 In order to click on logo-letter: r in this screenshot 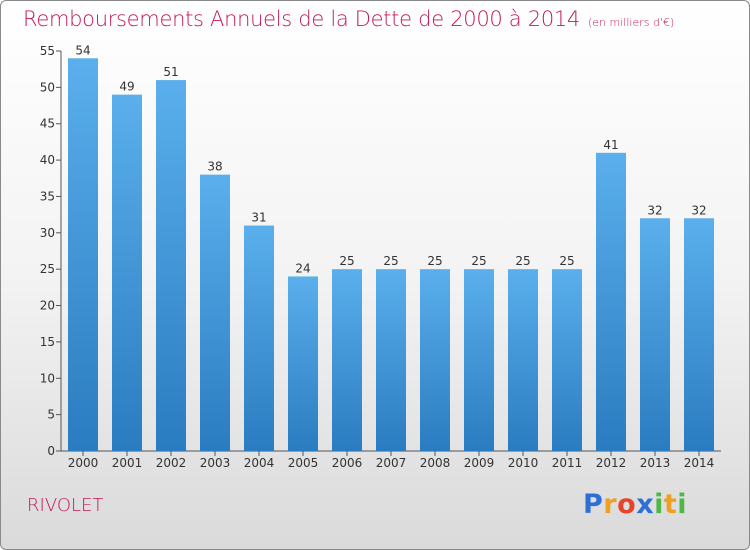, I will do `click(610, 504)`.